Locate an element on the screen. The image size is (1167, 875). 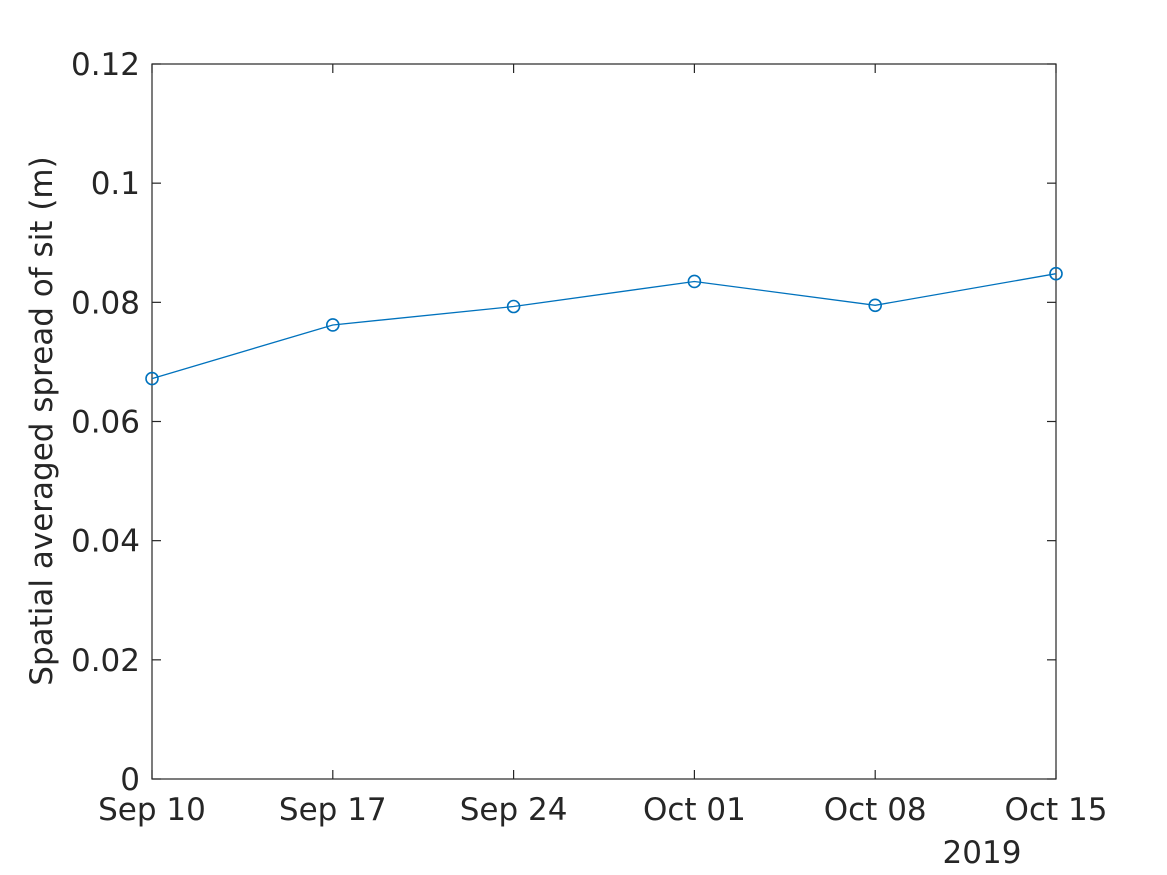
series-line is located at coordinates (604, 326).